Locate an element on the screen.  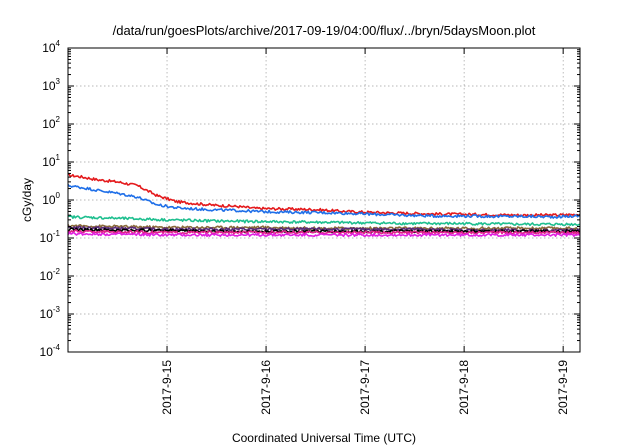
x-tick-label: 2017-9-15 is located at coordinates (167, 387).